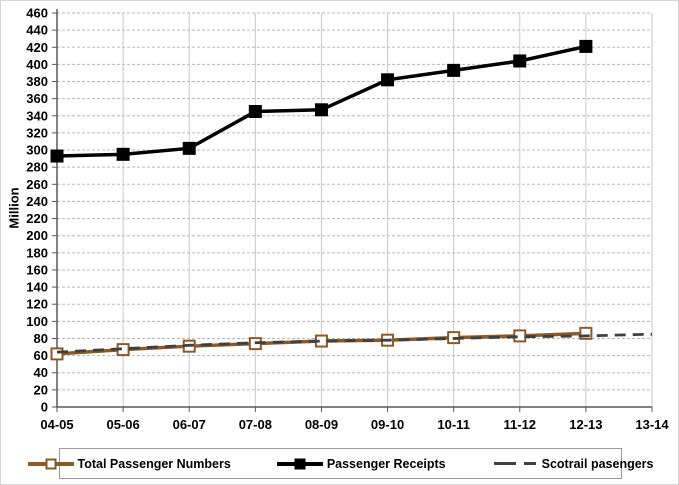 The image size is (679, 485). I want to click on x-tick-label: 06-07, so click(189, 424).